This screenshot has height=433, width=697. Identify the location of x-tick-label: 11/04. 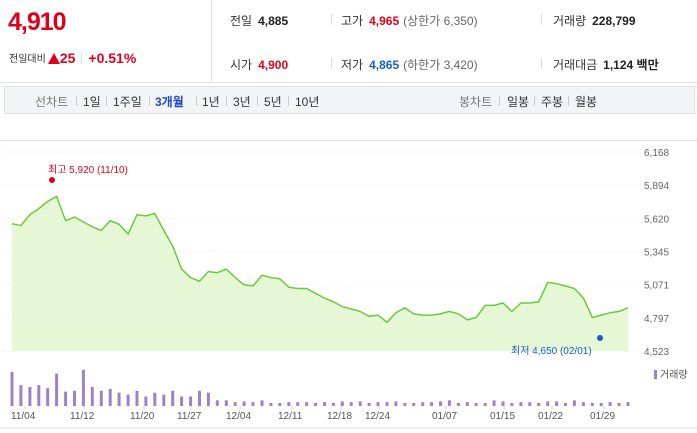
(23, 416).